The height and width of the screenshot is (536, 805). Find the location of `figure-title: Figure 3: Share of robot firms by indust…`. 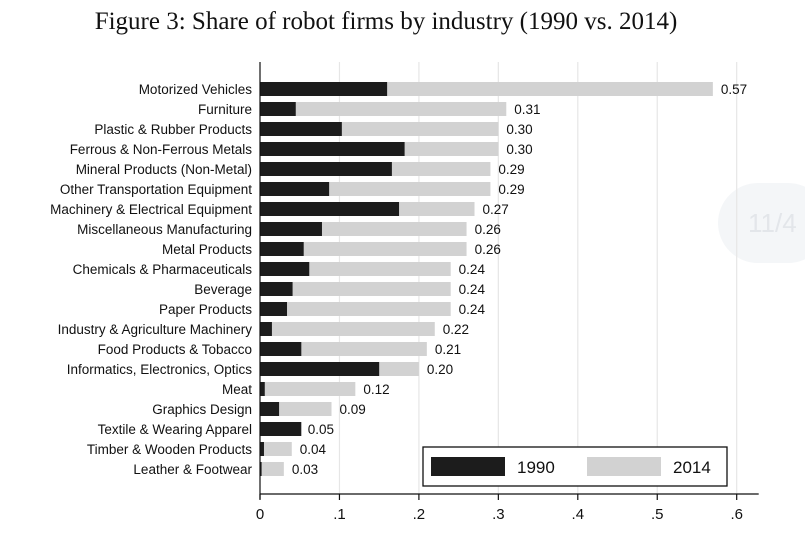

figure-title: Figure 3: Share of robot firms by indust… is located at coordinates (386, 21).